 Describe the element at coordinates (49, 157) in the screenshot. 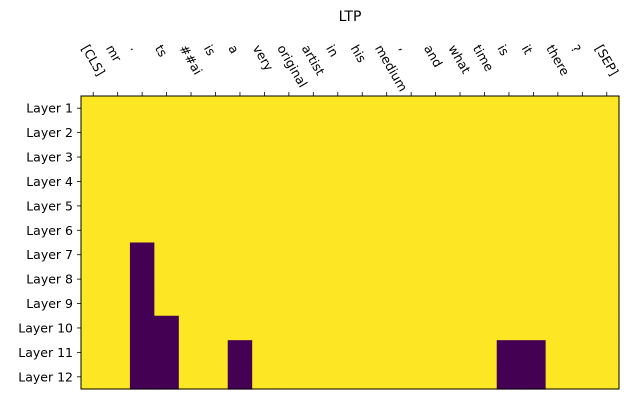

I see `y-tick-label: Layer 3` at that location.